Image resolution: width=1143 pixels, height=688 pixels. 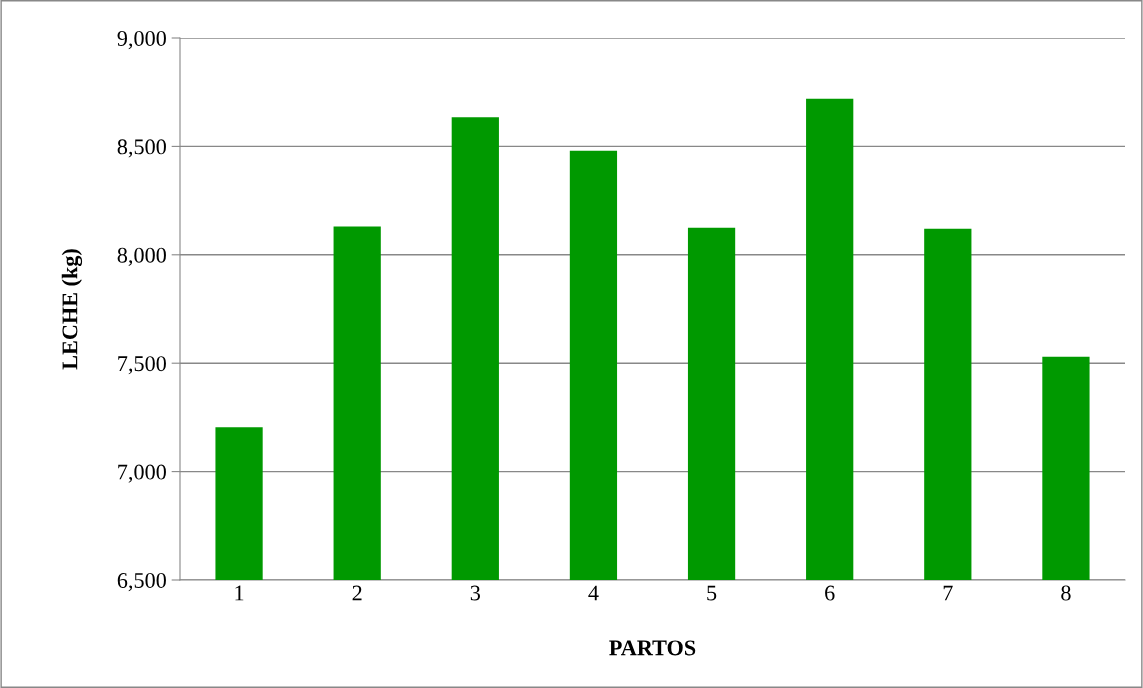 What do you see at coordinates (652, 648) in the screenshot?
I see `x-axis-title: PARTOS` at bounding box center [652, 648].